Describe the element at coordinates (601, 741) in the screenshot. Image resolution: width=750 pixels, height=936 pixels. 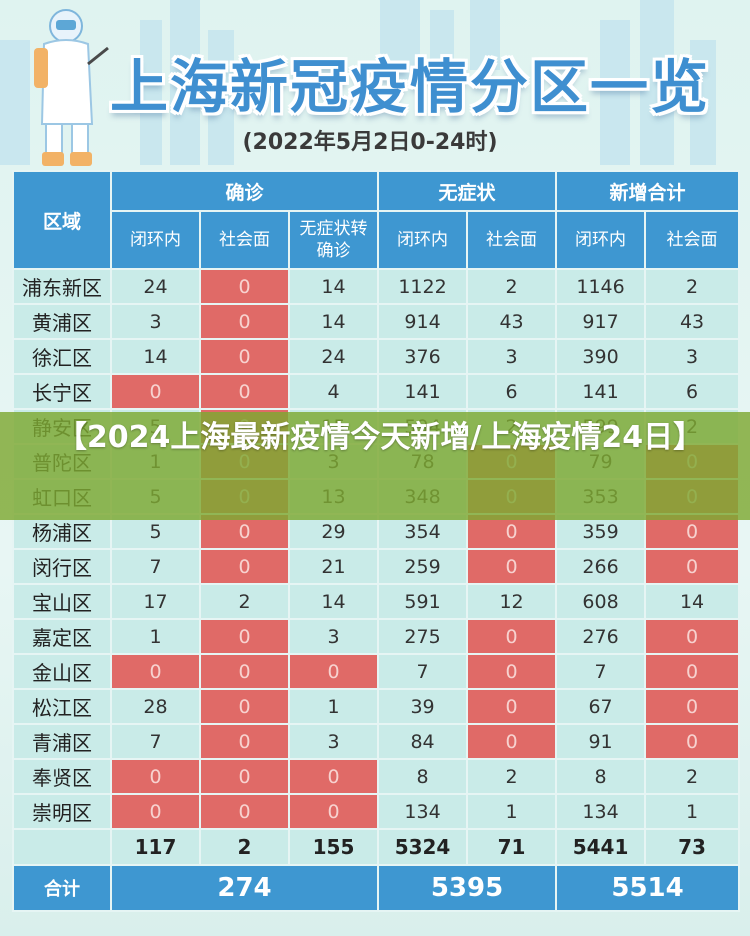
I see `value-cell: 91` at that location.